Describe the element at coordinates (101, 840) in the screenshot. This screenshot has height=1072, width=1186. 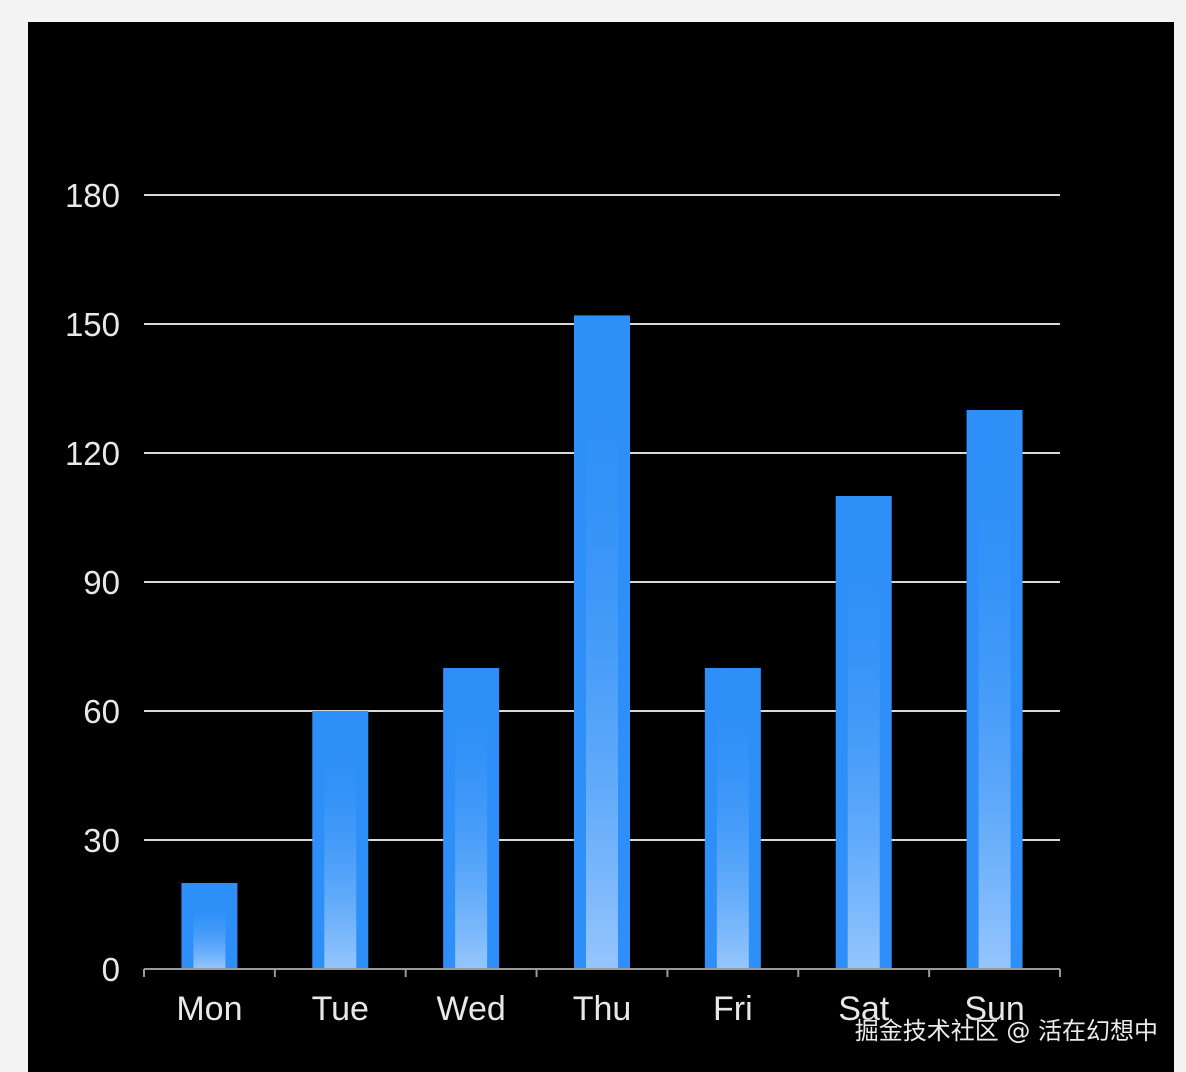
I see `y-tick-label: 30` at that location.